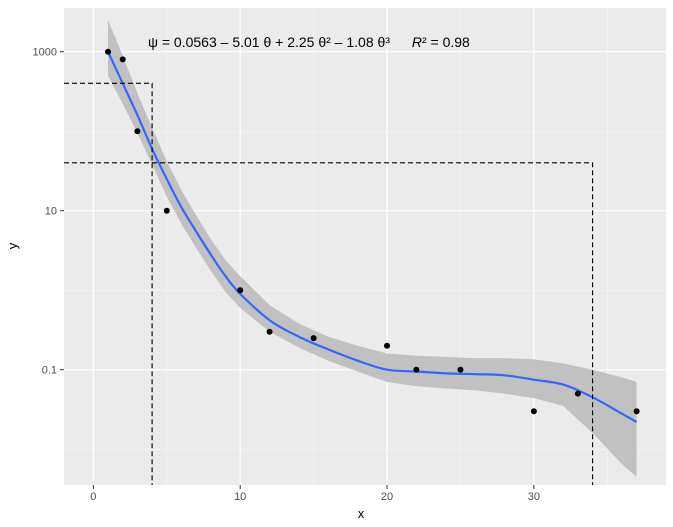 Image resolution: width=673 pixels, height=527 pixels. What do you see at coordinates (93, 497) in the screenshot?
I see `x-tick-label: 0` at bounding box center [93, 497].